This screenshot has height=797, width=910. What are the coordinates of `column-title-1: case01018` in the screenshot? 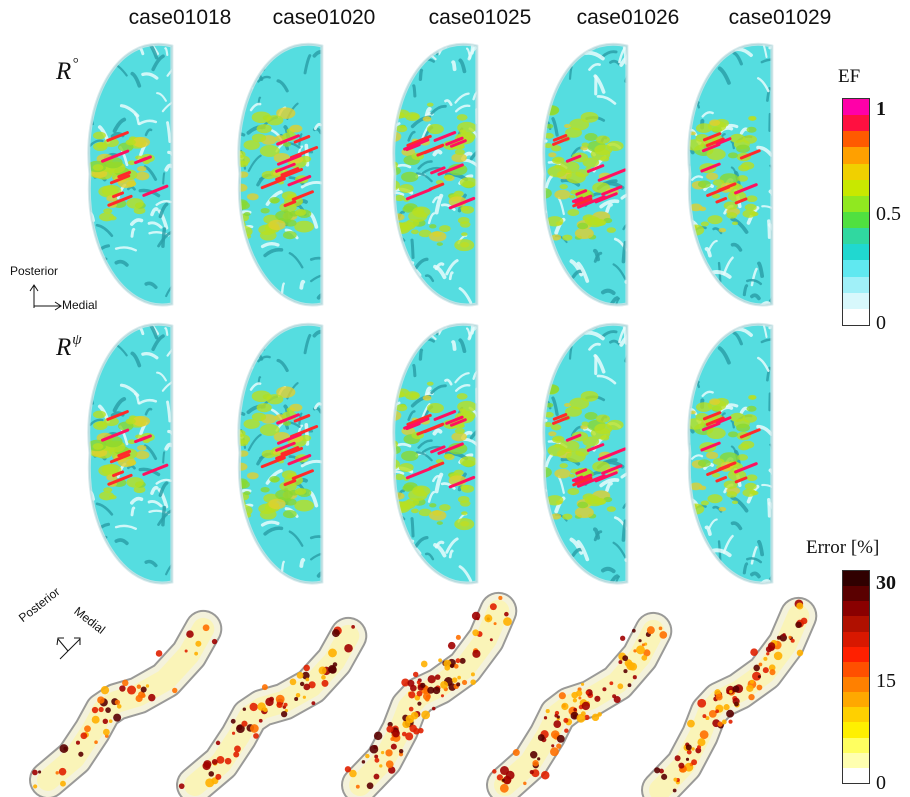 It's located at (180, 17).